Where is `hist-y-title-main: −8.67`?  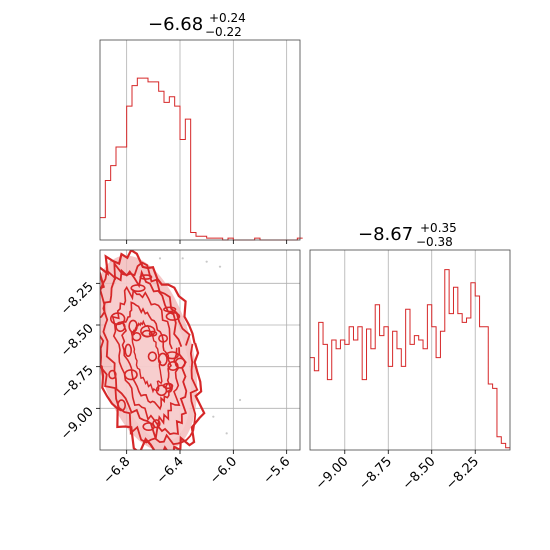
hist-y-title-main: −8.67 is located at coordinates (385, 234).